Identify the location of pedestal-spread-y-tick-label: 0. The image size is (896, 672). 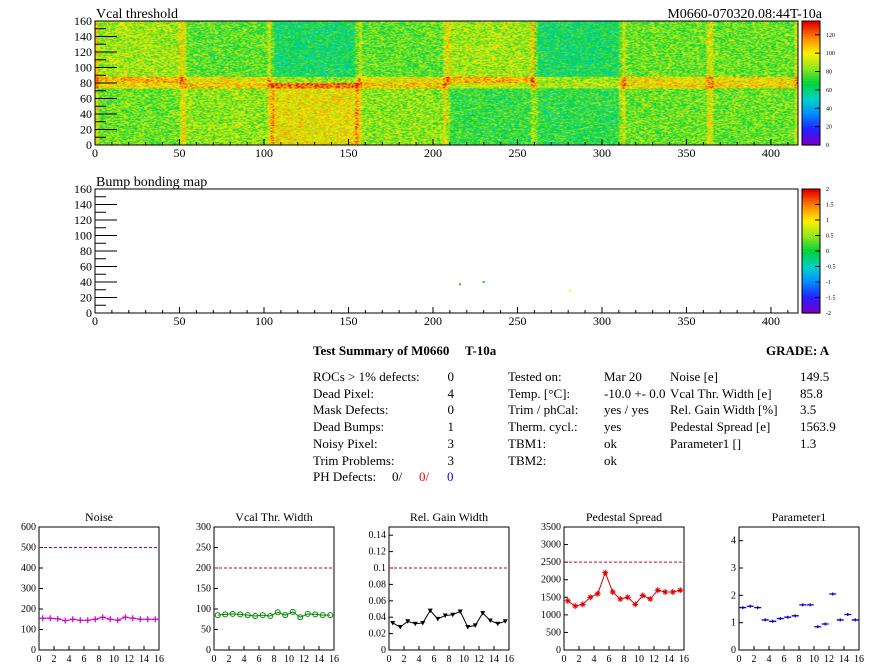
(558, 650).